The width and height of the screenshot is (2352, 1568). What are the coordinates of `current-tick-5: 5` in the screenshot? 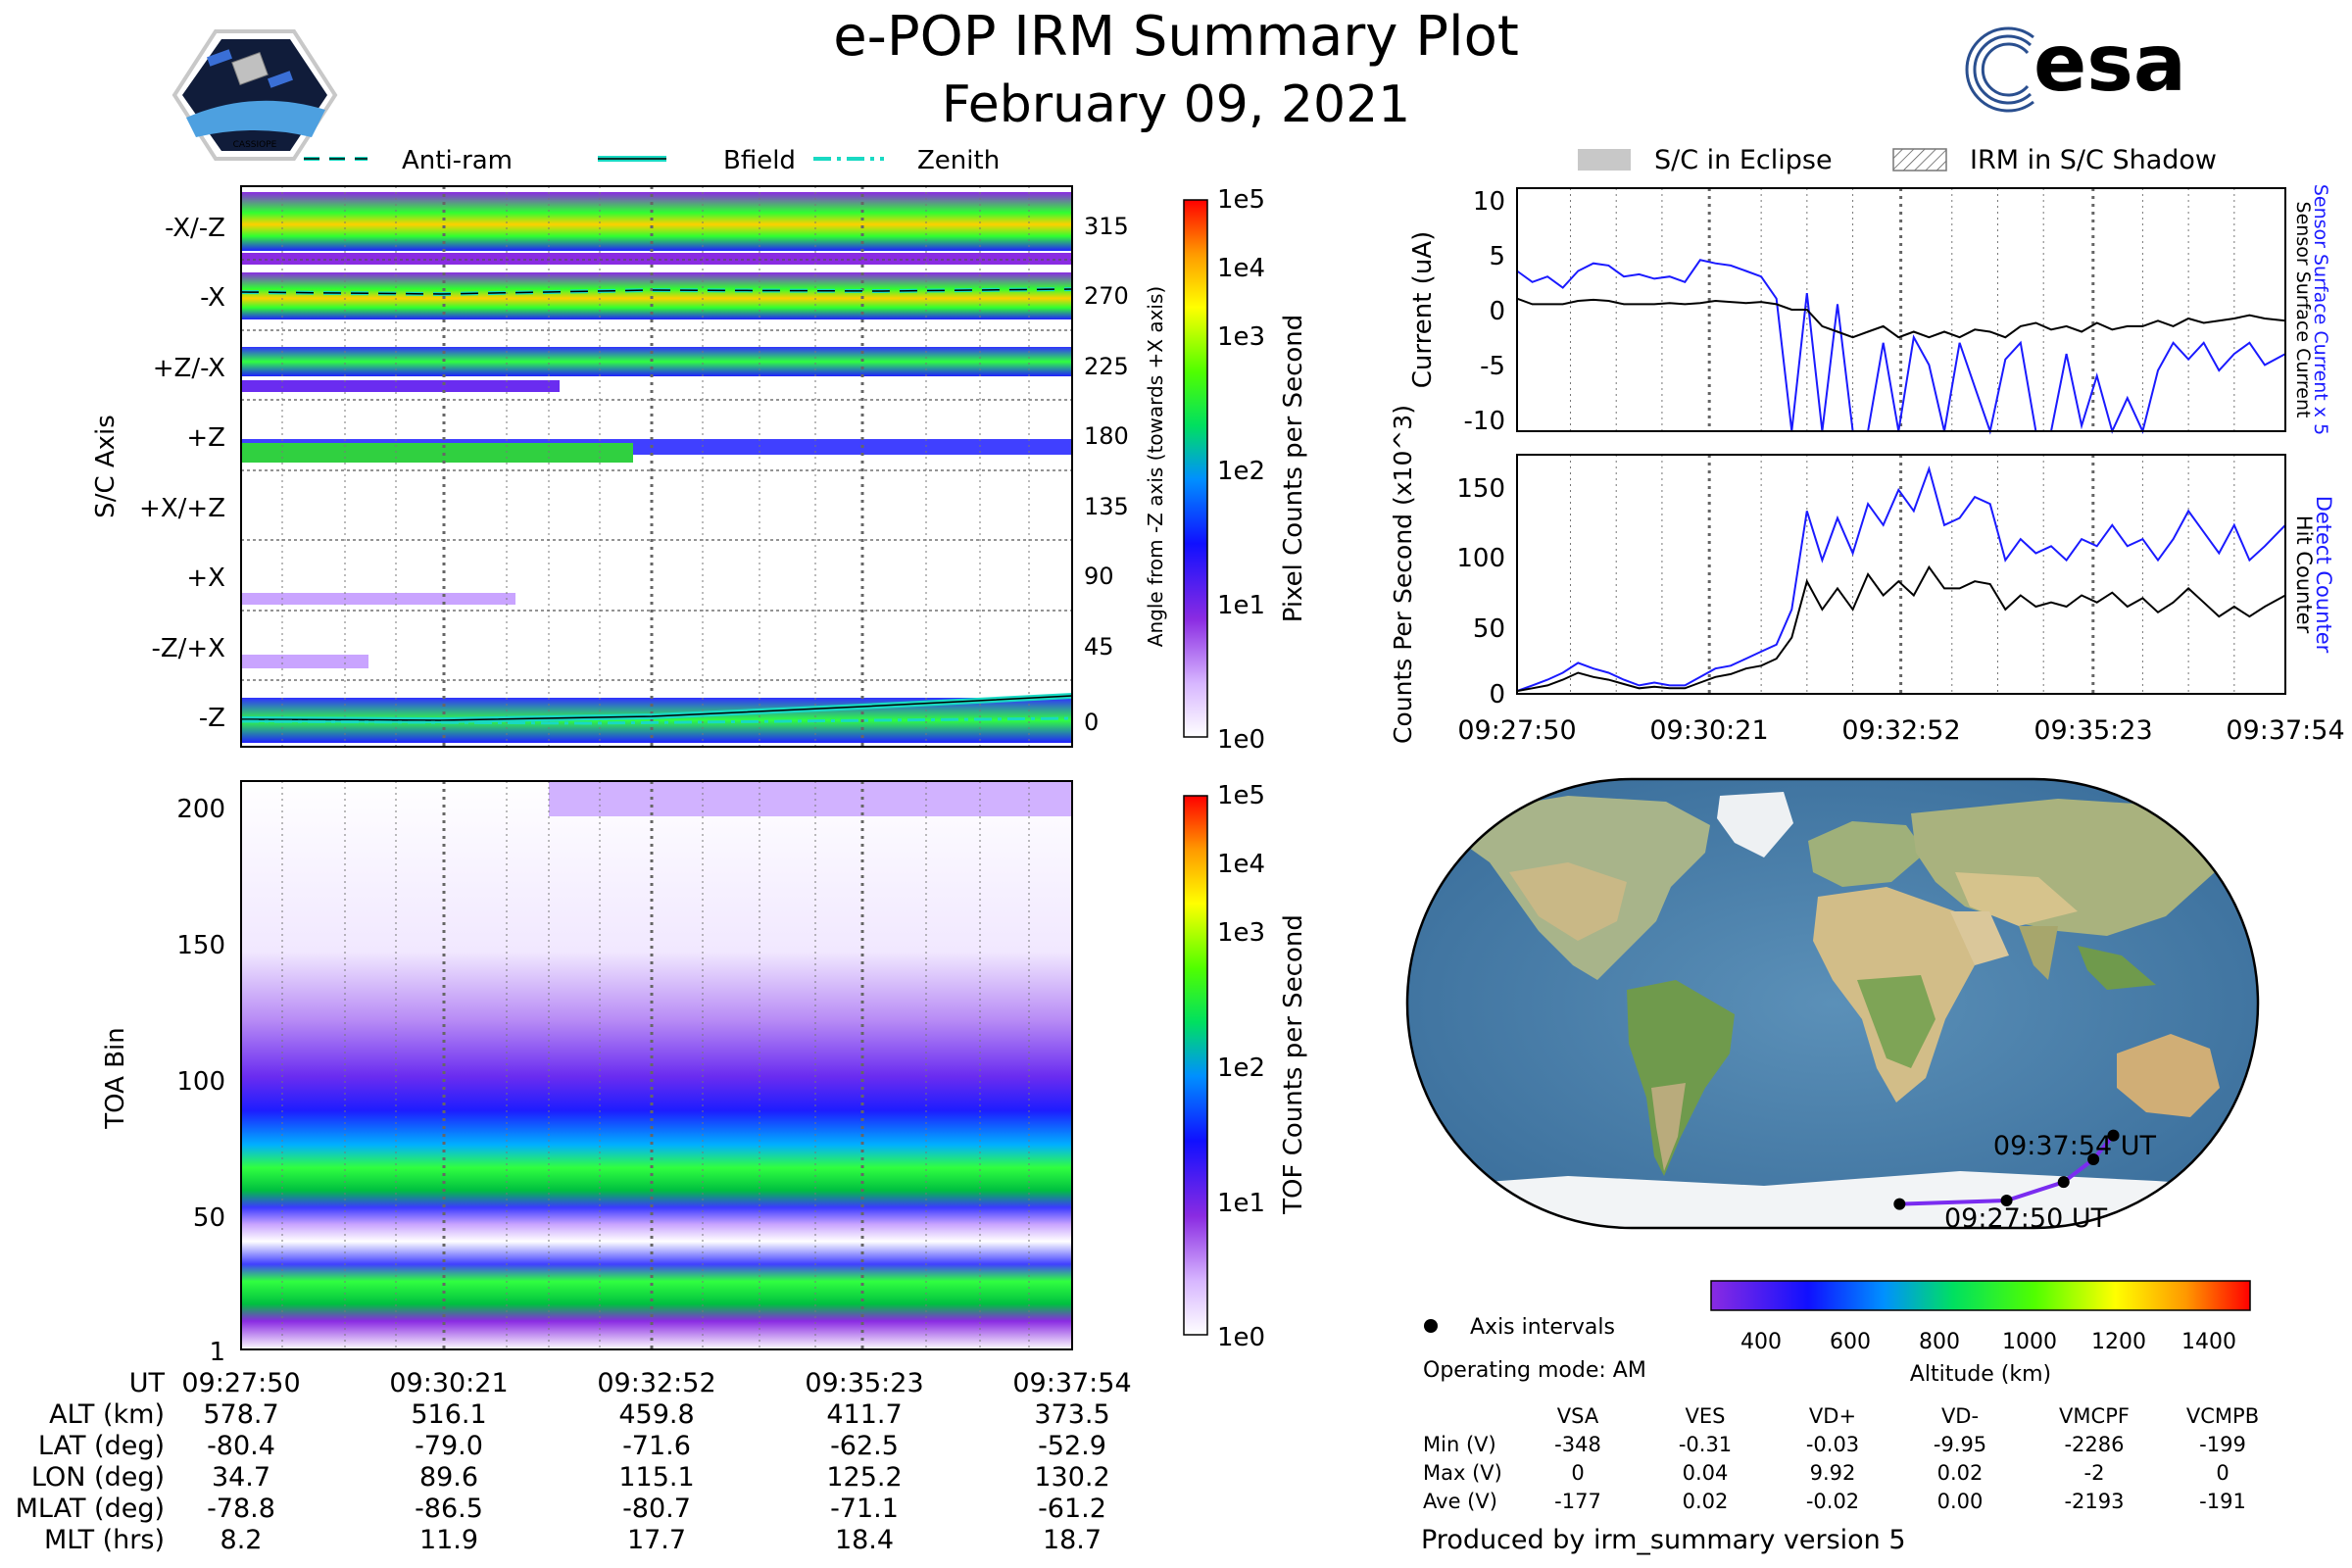 It's located at (1497, 256).